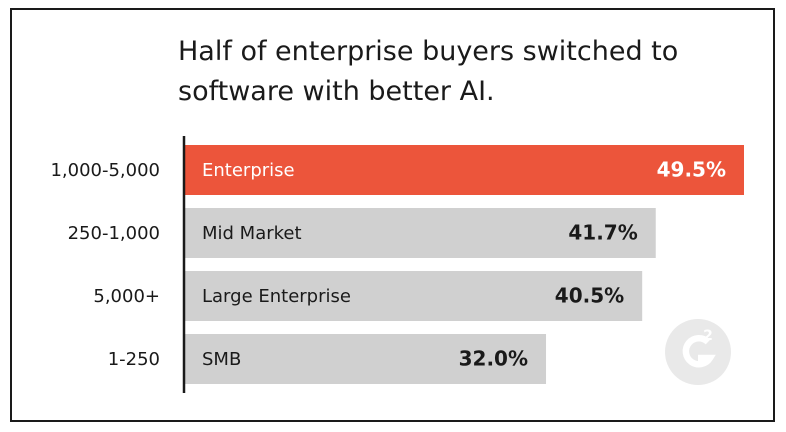 Image resolution: width=786 pixels, height=432 pixels. Describe the element at coordinates (493, 359) in the screenshot. I see `value-label-3: 32.0%` at that location.